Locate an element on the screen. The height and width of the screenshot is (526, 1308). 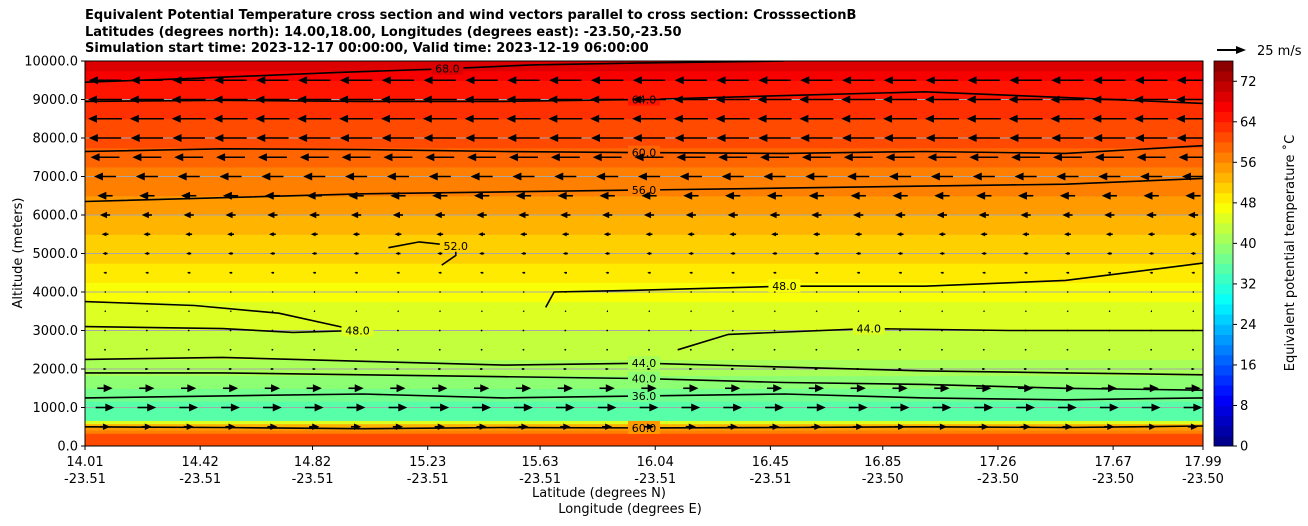
colorbar-tick-label: 64 is located at coordinates (1248, 122).